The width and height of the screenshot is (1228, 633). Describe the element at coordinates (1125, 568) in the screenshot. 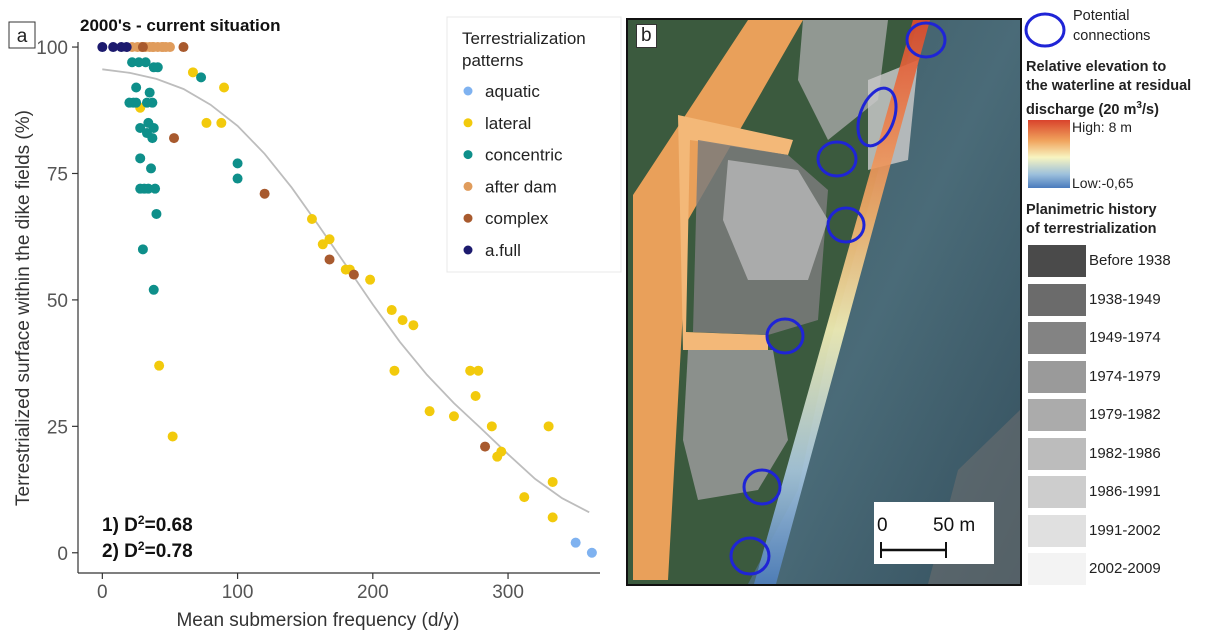

I see `history-label: 2002-2009` at that location.